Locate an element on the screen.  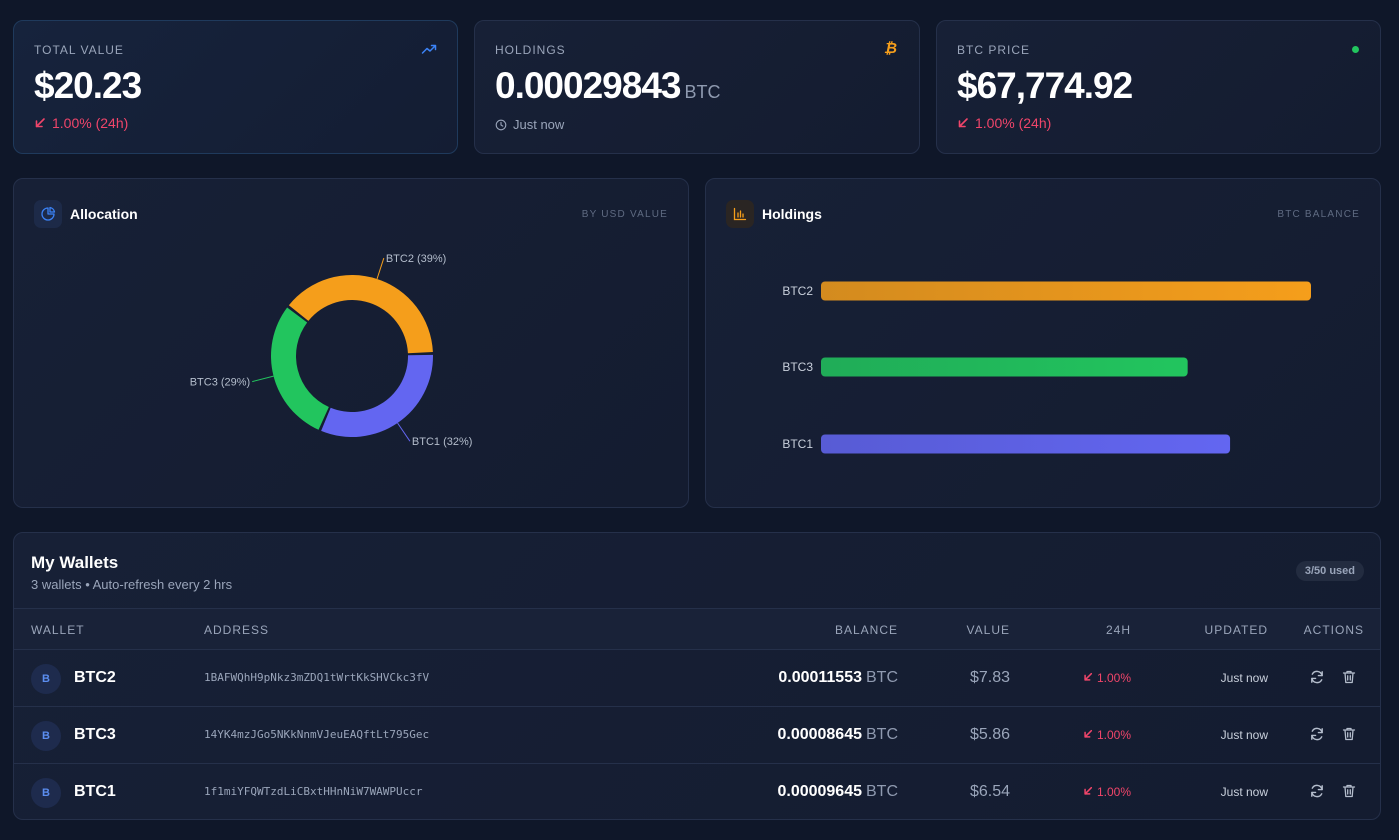
wallet-name: BTC1 is located at coordinates (95, 791).